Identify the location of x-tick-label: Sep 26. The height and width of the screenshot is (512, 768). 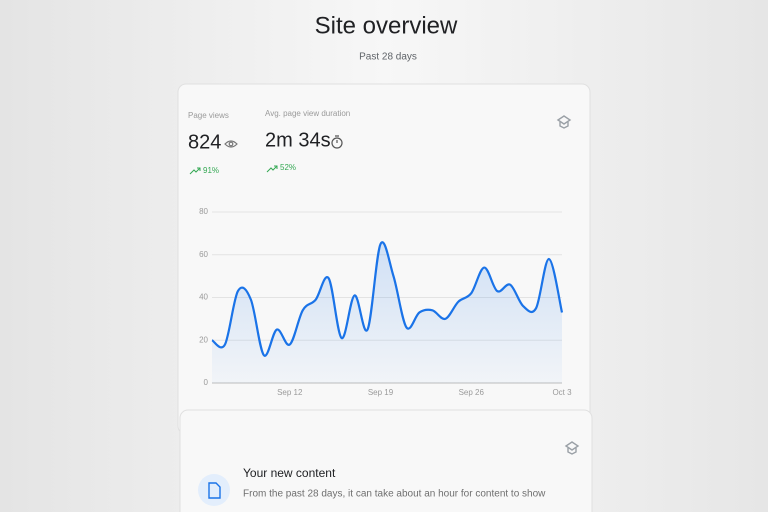
(472, 392).